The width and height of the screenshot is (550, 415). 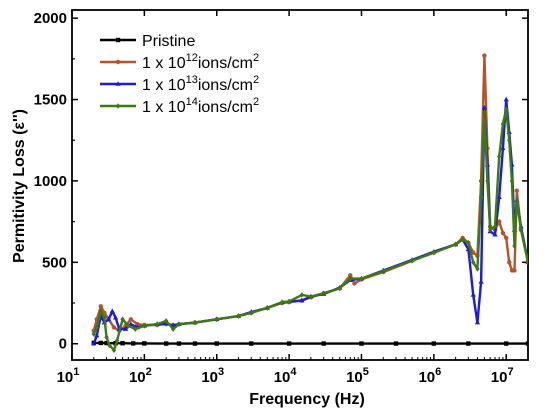 I want to click on y-tick-label: 0, so click(x=63, y=344).